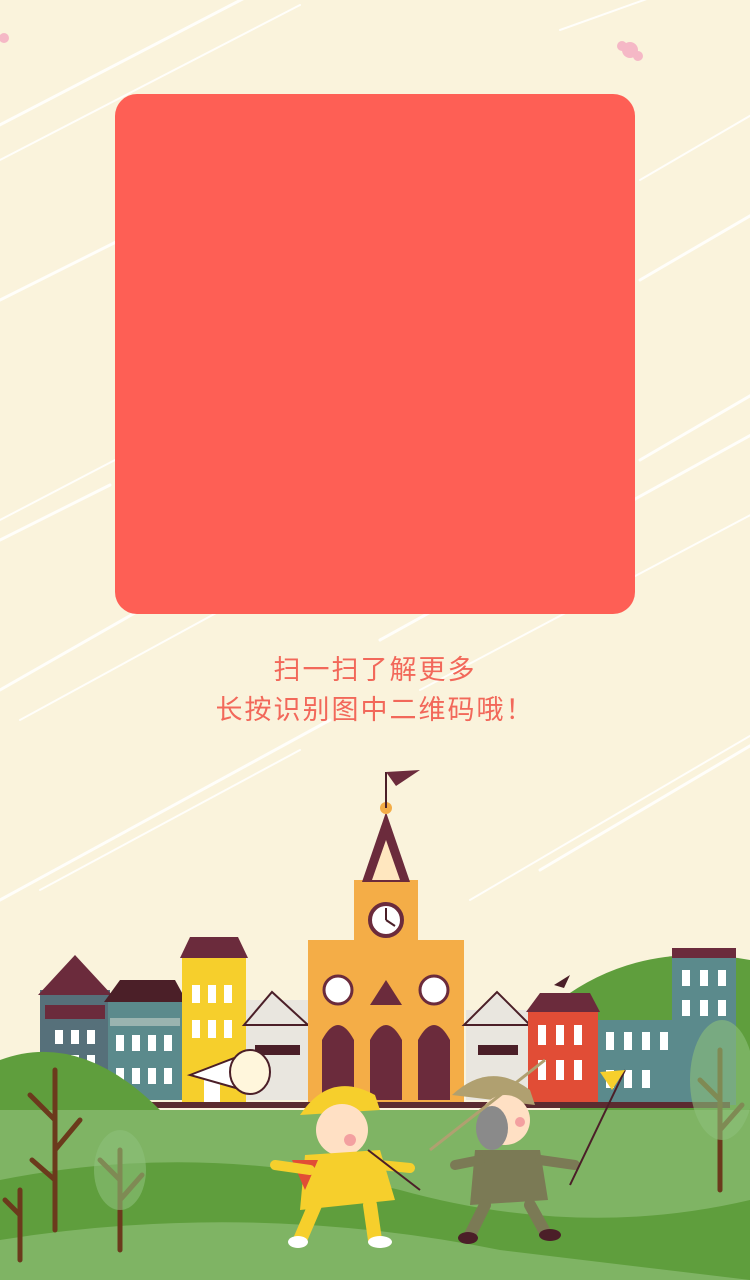  Describe the element at coordinates (667, 1026) in the screenshot. I see `building-teal-right` at that location.